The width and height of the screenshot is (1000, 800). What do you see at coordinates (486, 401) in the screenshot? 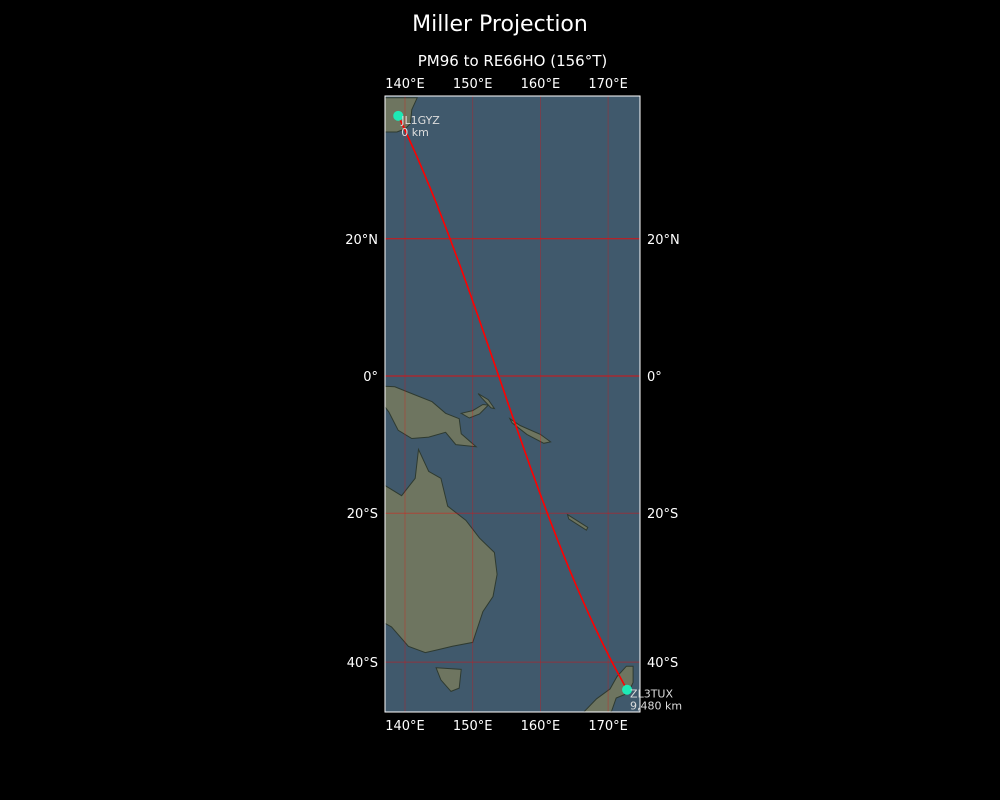
I see `landmass-new-ireland` at bounding box center [486, 401].